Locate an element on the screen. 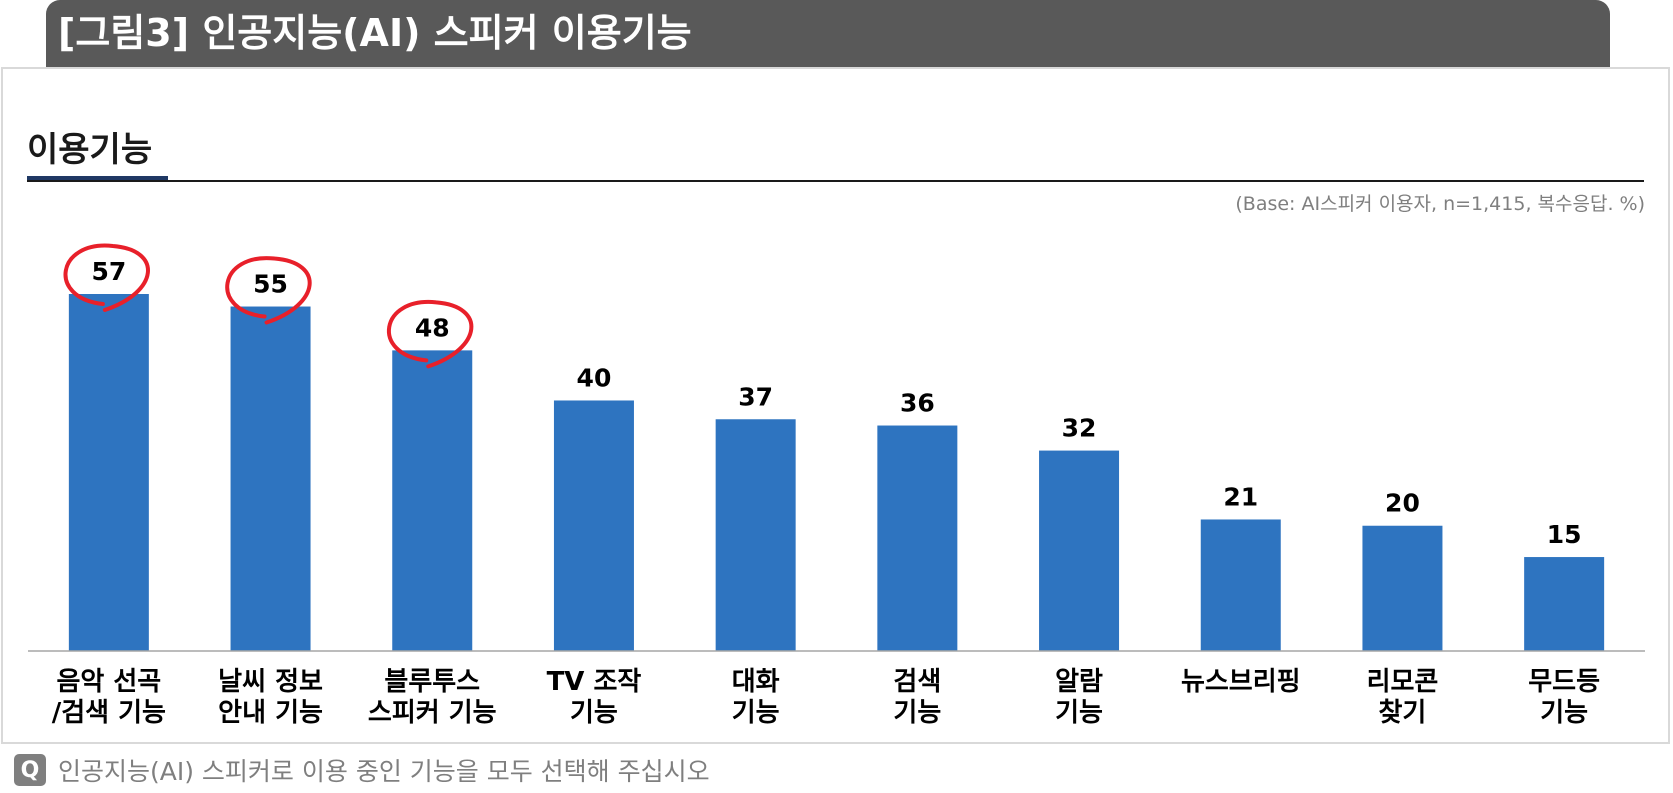 The height and width of the screenshot is (793, 1673). question-badge: Q is located at coordinates (30, 770).